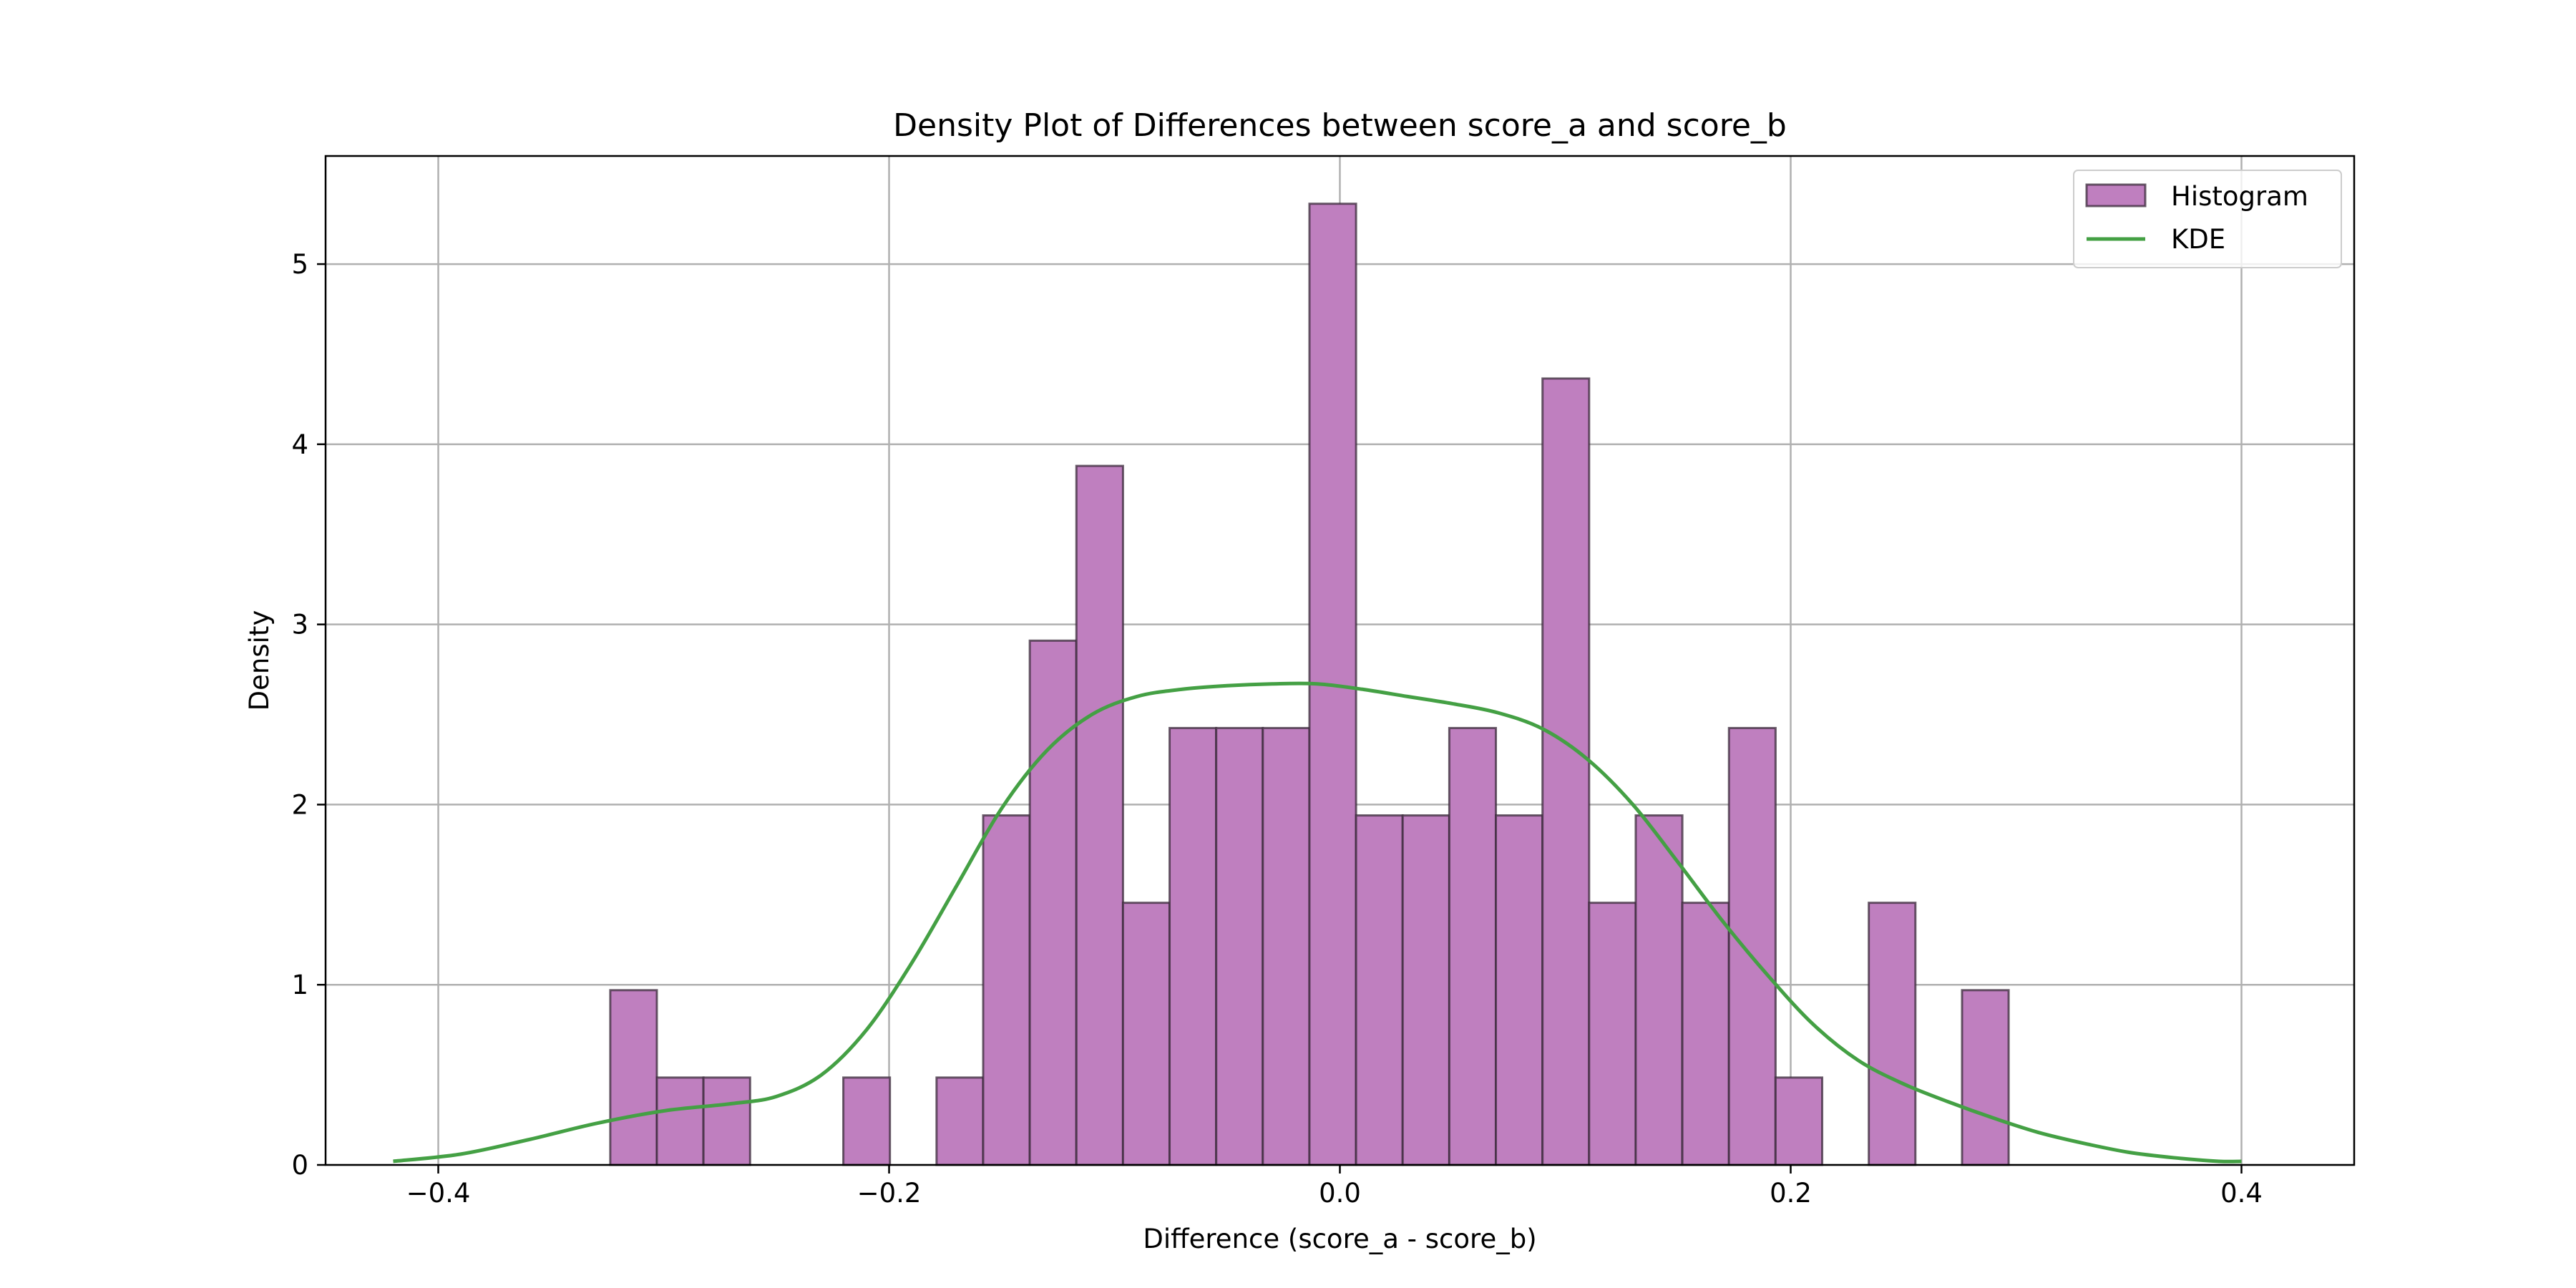 Image resolution: width=2576 pixels, height=1288 pixels. What do you see at coordinates (2116, 195) in the screenshot?
I see `legend-histogram-swatch` at bounding box center [2116, 195].